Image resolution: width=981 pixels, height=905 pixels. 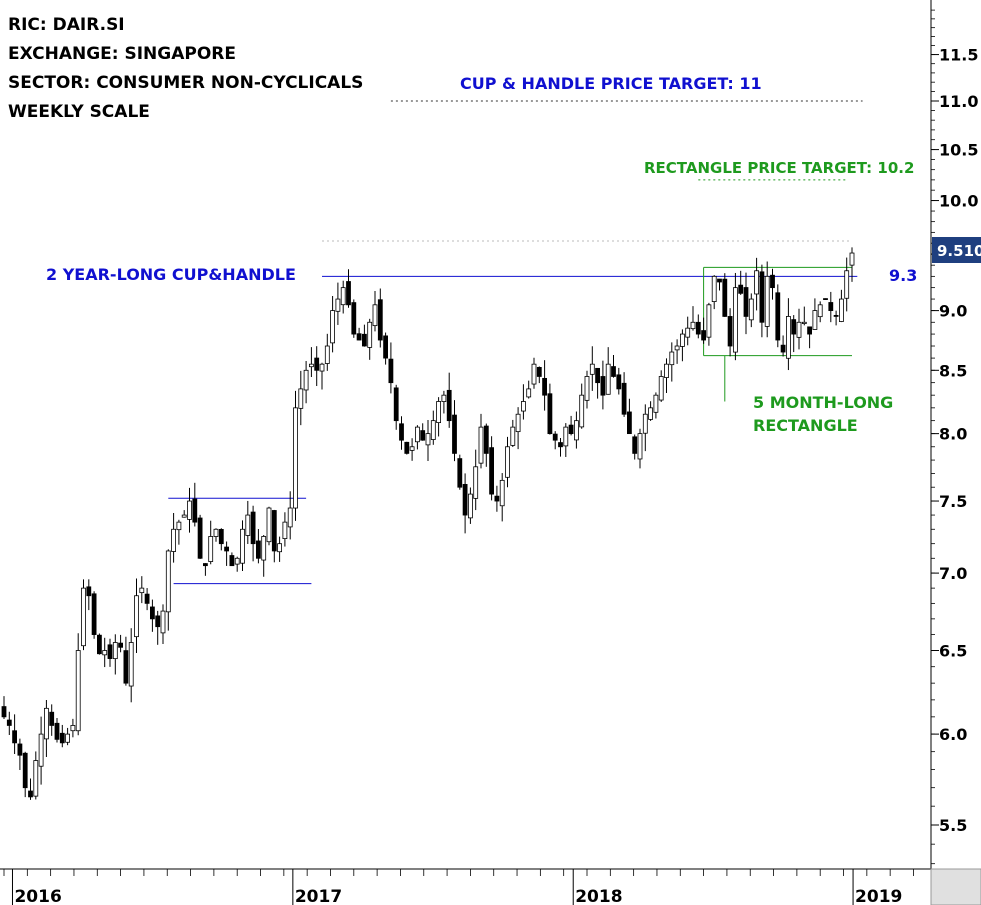 I want to click on last-price-value: 9.510, so click(x=959, y=251).